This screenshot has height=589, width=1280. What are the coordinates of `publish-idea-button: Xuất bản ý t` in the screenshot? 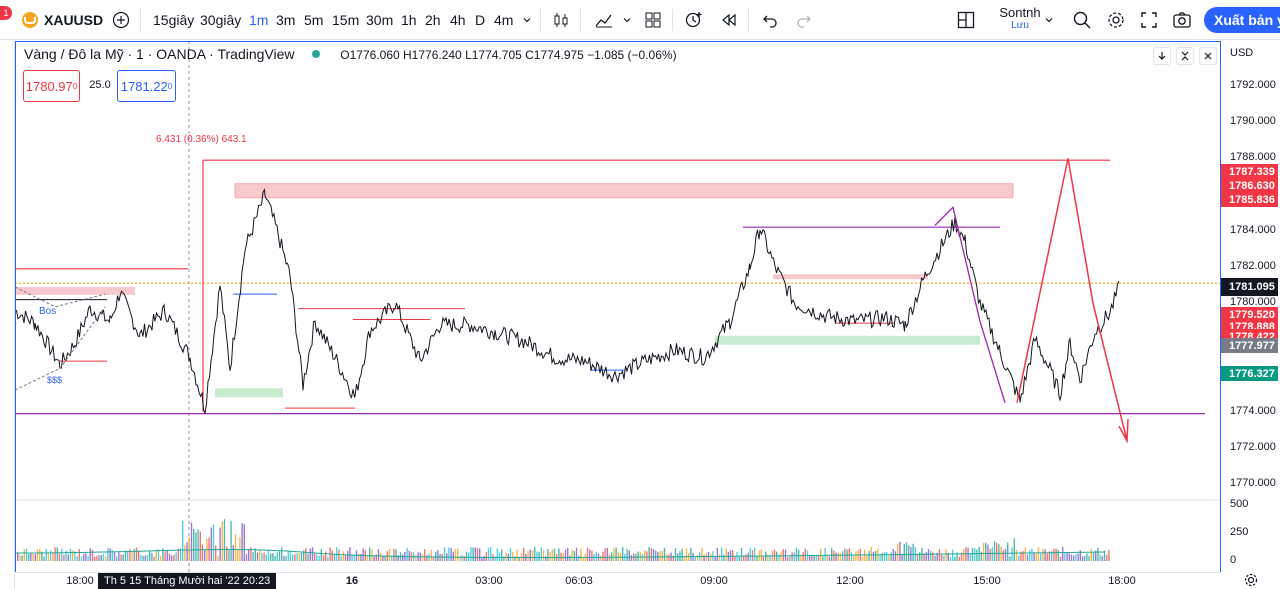 It's located at (1242, 20).